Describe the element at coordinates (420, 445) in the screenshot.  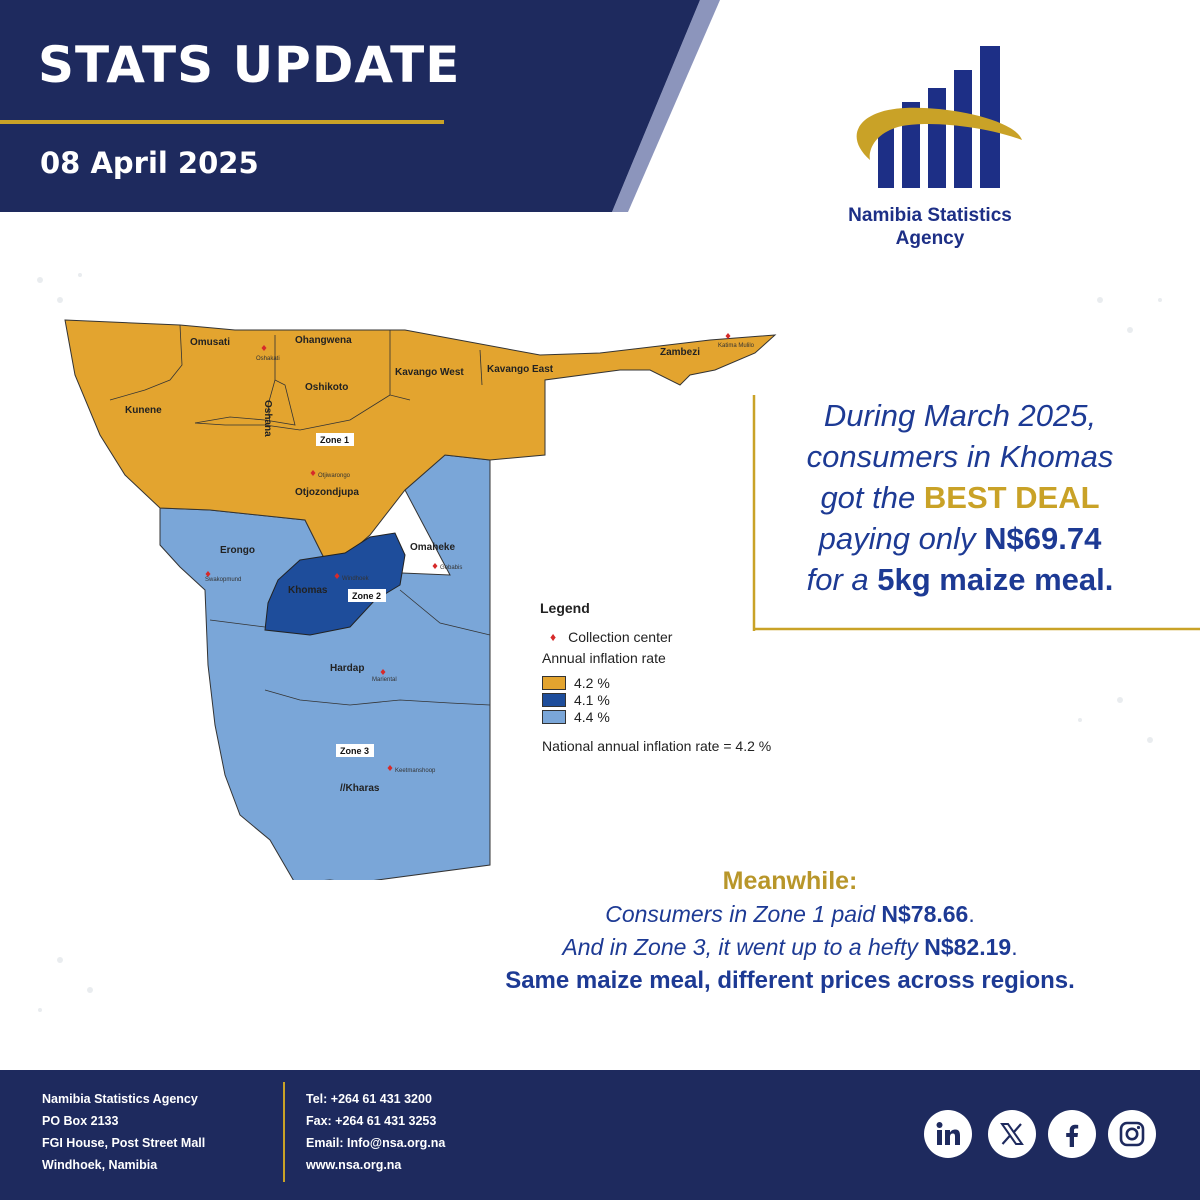
I see `zone1-area` at that location.